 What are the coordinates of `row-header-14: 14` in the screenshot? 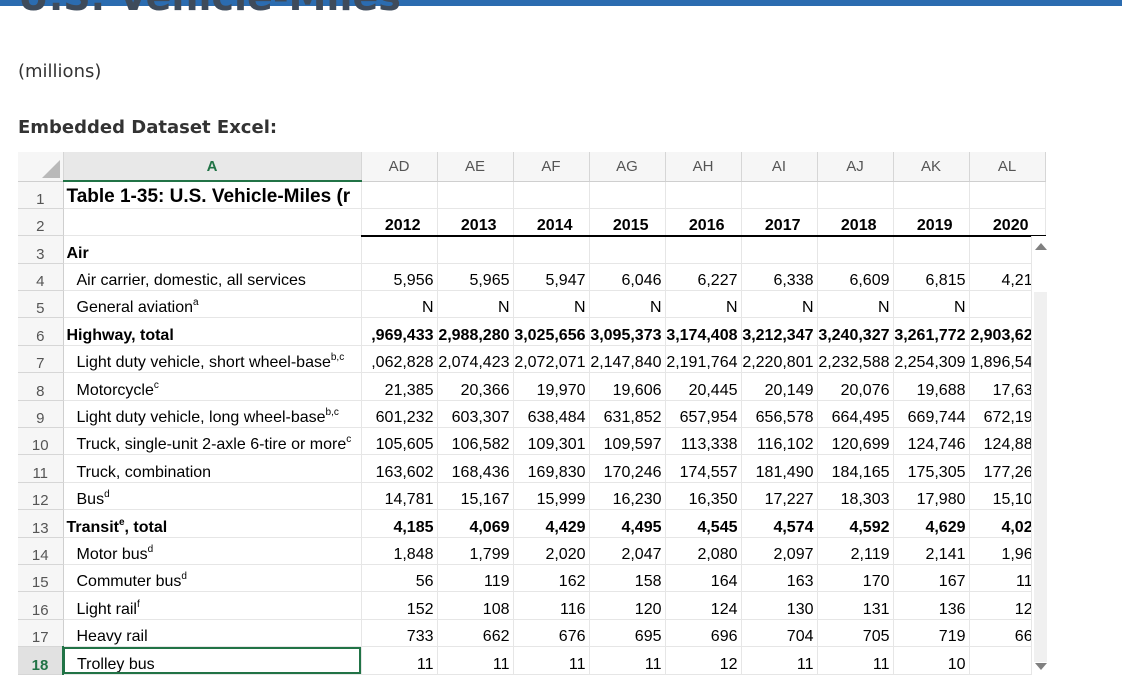 It's located at (41, 551).